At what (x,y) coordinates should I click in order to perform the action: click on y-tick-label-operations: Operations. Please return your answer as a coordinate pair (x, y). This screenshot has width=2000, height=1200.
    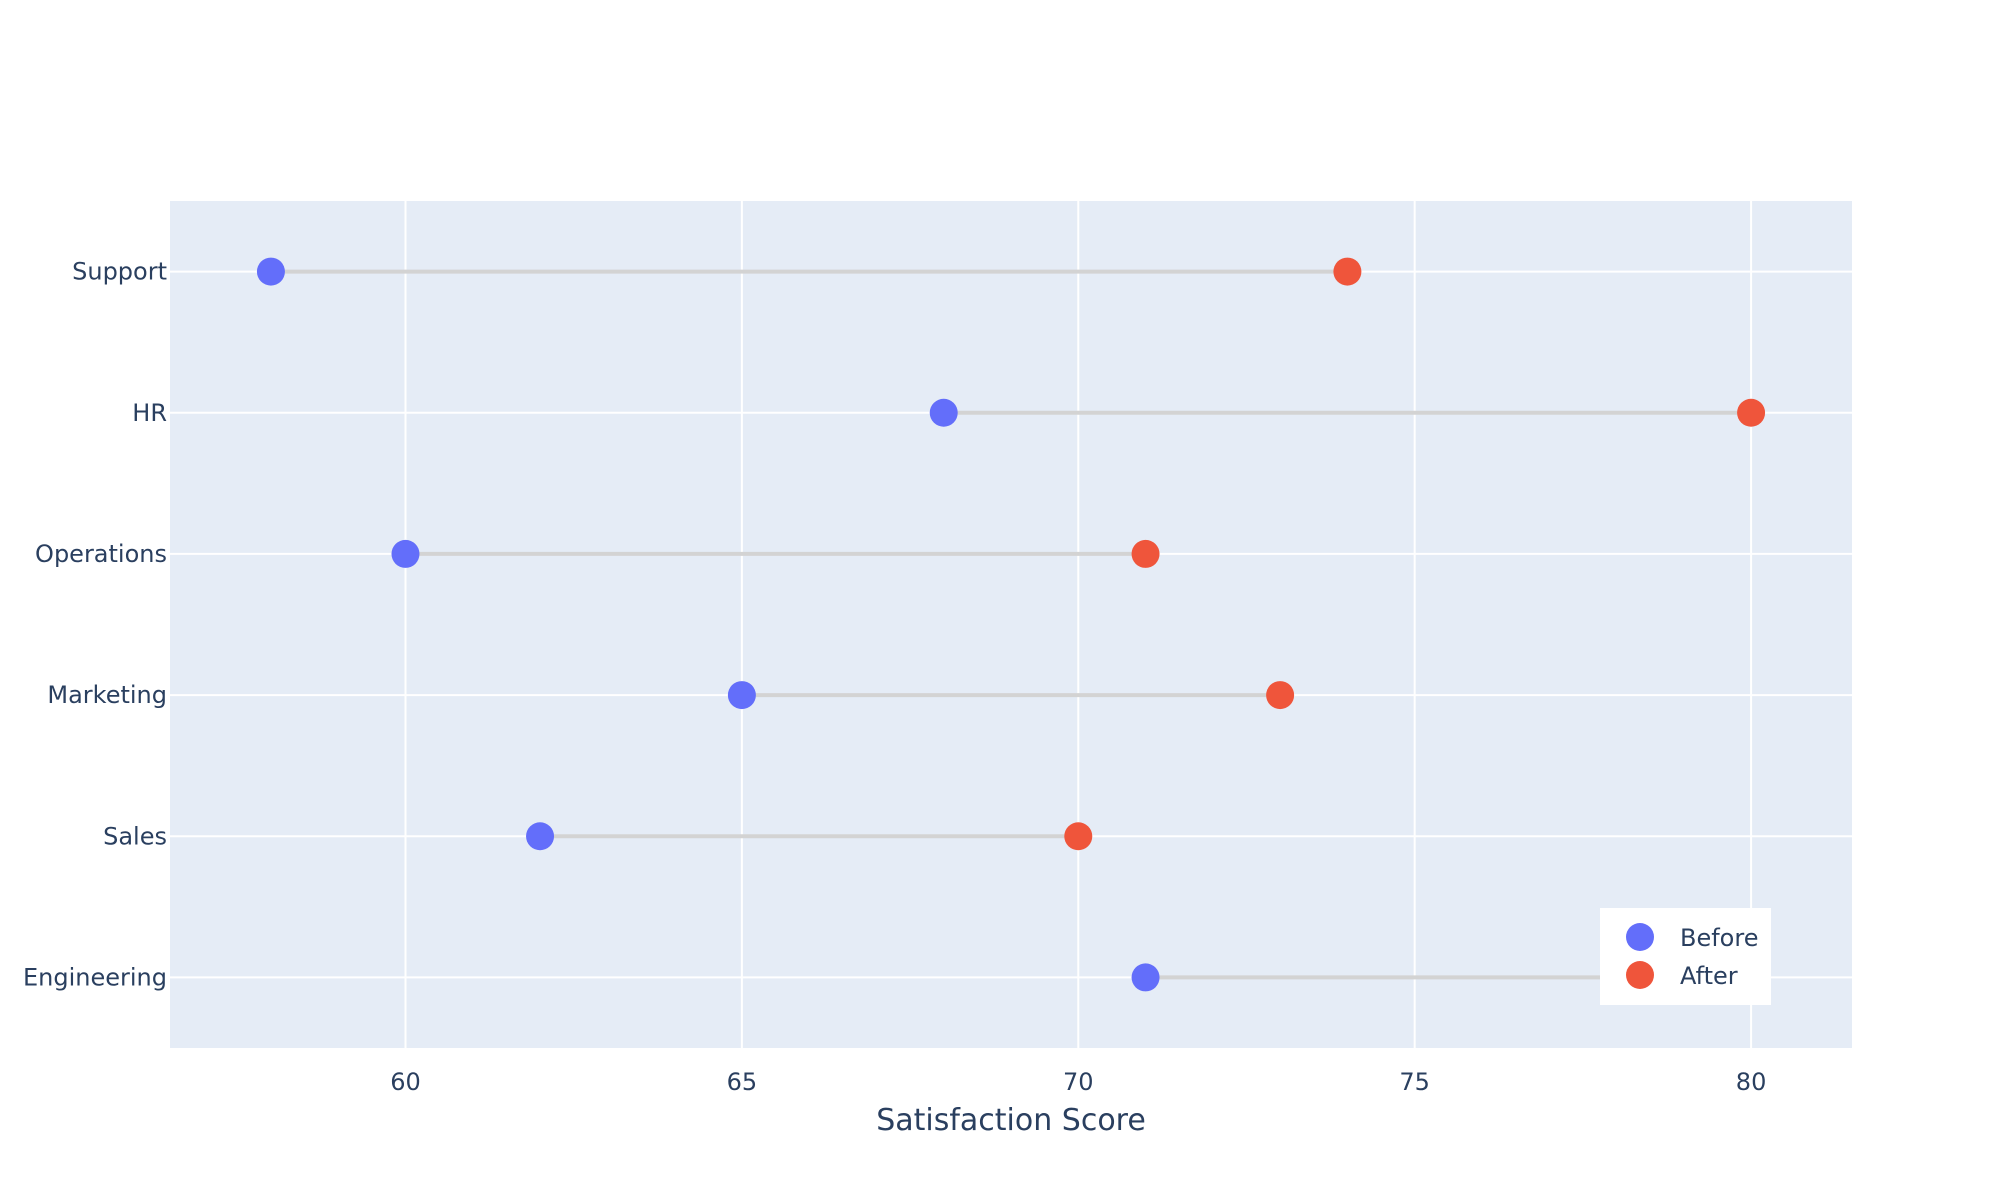
    Looking at the image, I should click on (101, 554).